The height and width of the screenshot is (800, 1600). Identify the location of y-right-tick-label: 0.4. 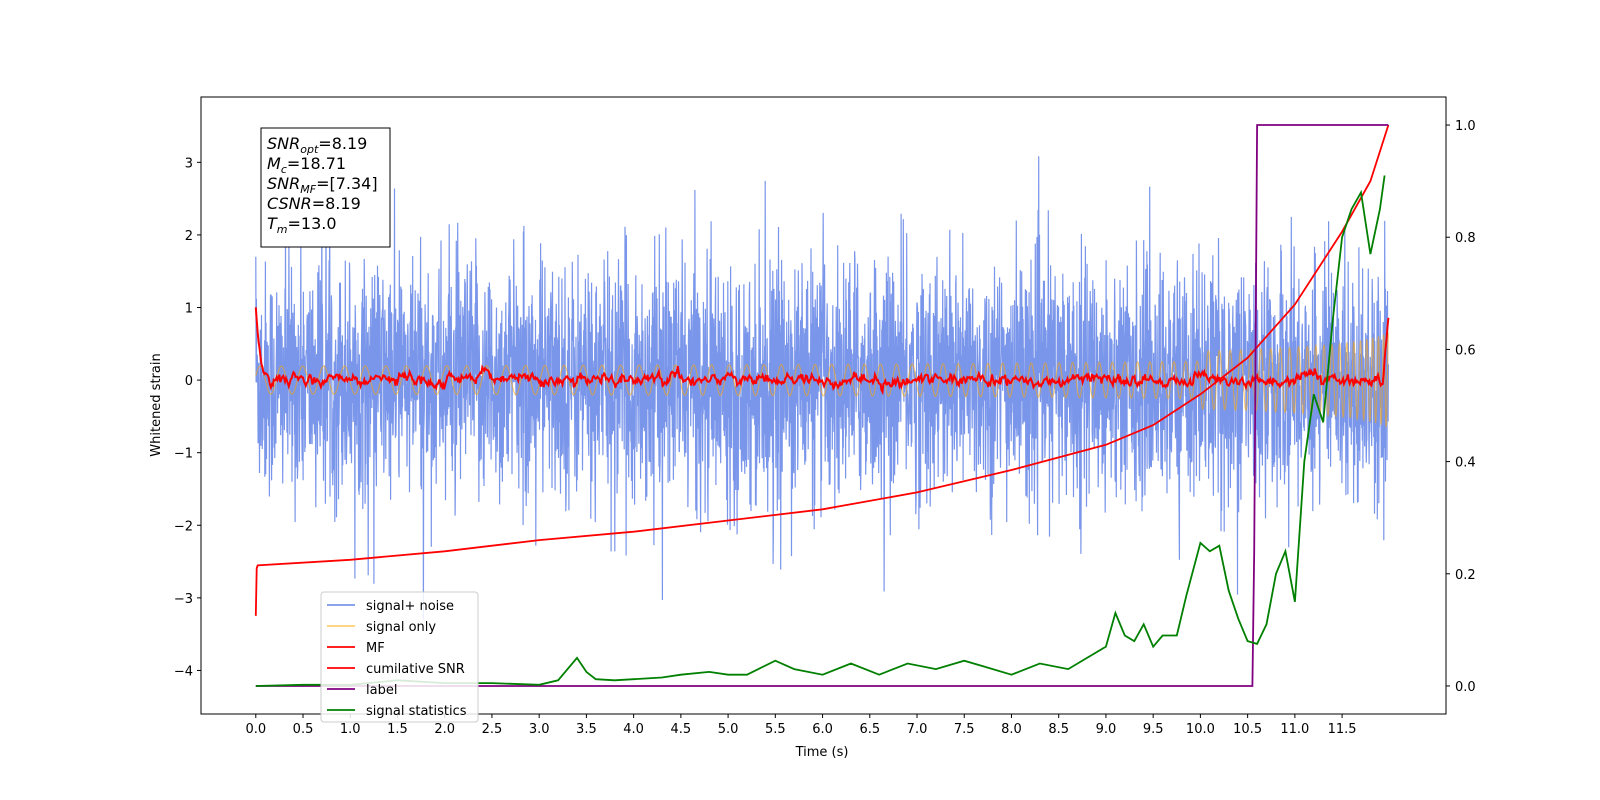
(1465, 463).